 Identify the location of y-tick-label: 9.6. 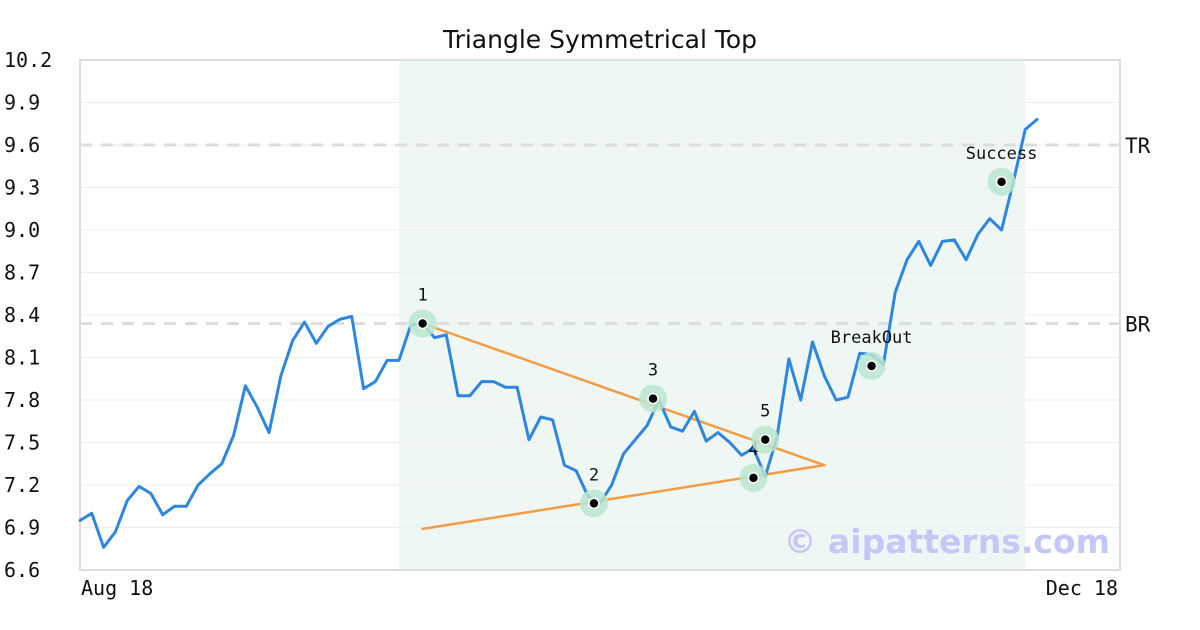
(22, 145).